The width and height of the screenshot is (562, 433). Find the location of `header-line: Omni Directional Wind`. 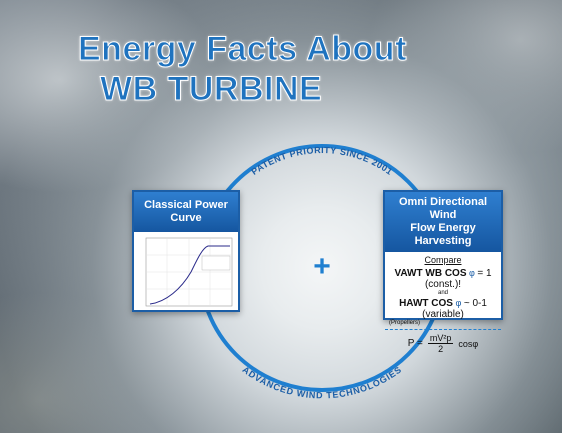

header-line: Omni Directional Wind is located at coordinates (443, 208).